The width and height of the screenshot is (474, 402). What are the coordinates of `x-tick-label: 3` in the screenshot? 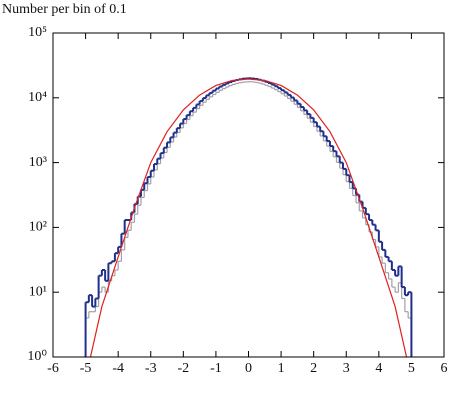 It's located at (346, 368).